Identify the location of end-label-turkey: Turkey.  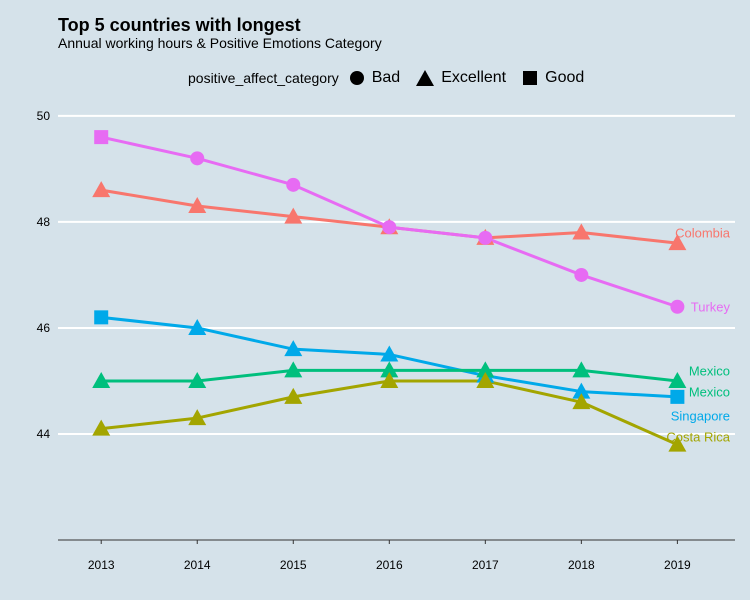
(711, 307).